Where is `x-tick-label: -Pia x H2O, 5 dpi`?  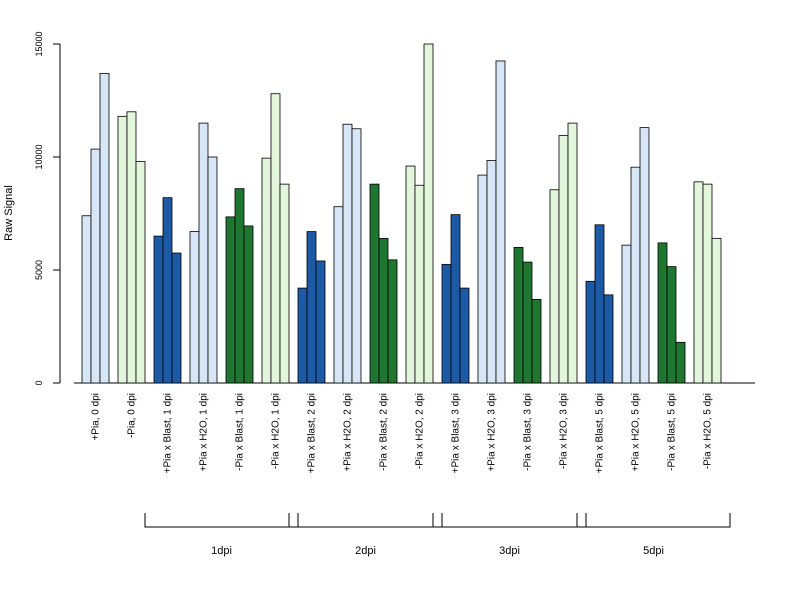 x-tick-label: -Pia x H2O, 5 dpi is located at coordinates (708, 431).